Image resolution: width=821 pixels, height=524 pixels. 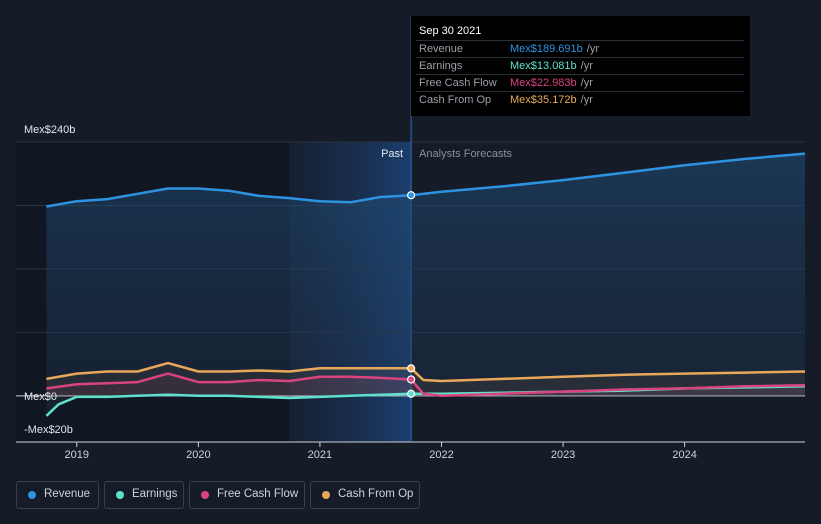 I want to click on tooltip-label: Free Cash Flow, so click(x=458, y=83).